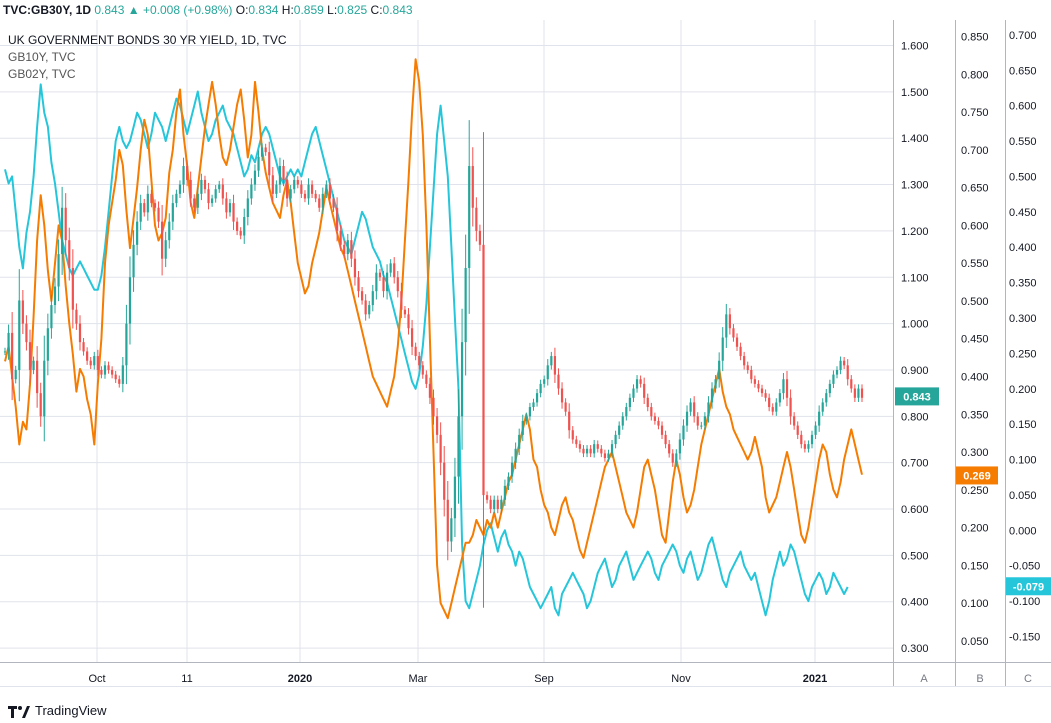 The image size is (1051, 723). I want to click on open-value: 0.834, so click(263, 10).